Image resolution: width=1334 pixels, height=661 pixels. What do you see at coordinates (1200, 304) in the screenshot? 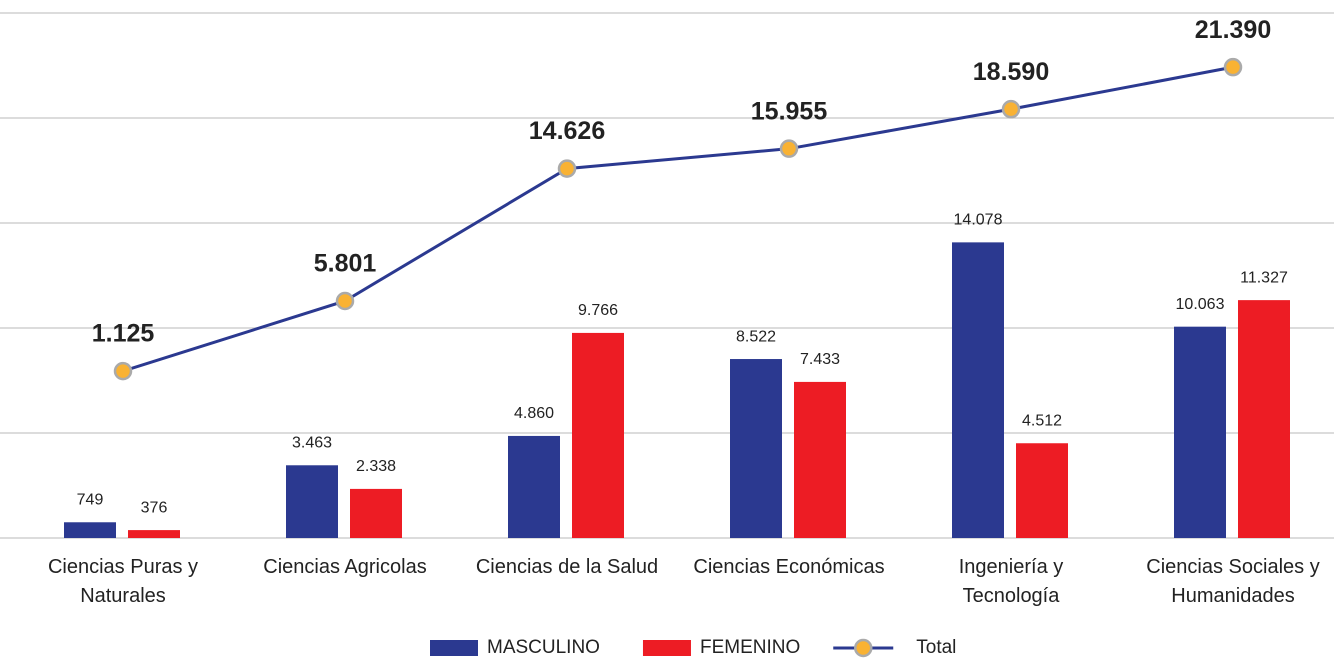
I see `data-label: 10.063` at bounding box center [1200, 304].